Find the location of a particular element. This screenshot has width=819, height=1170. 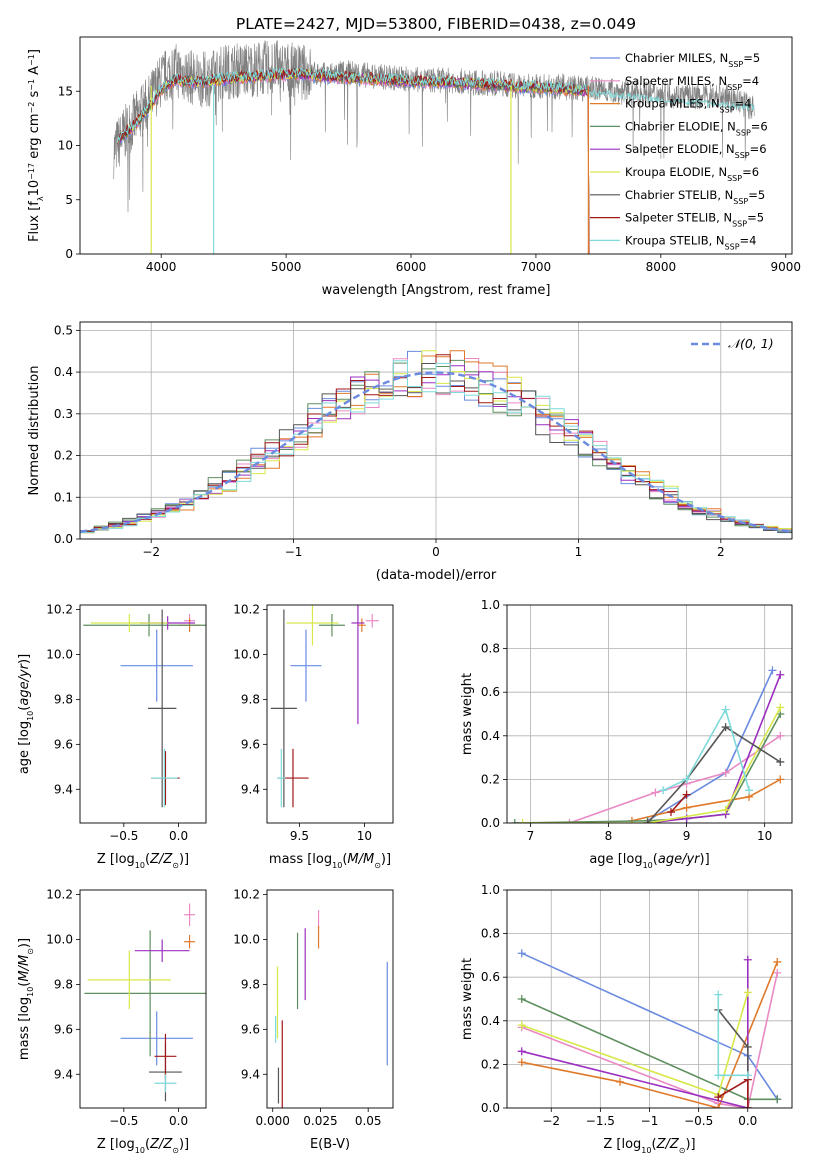

x-tick-label: 6000 is located at coordinates (411, 267).